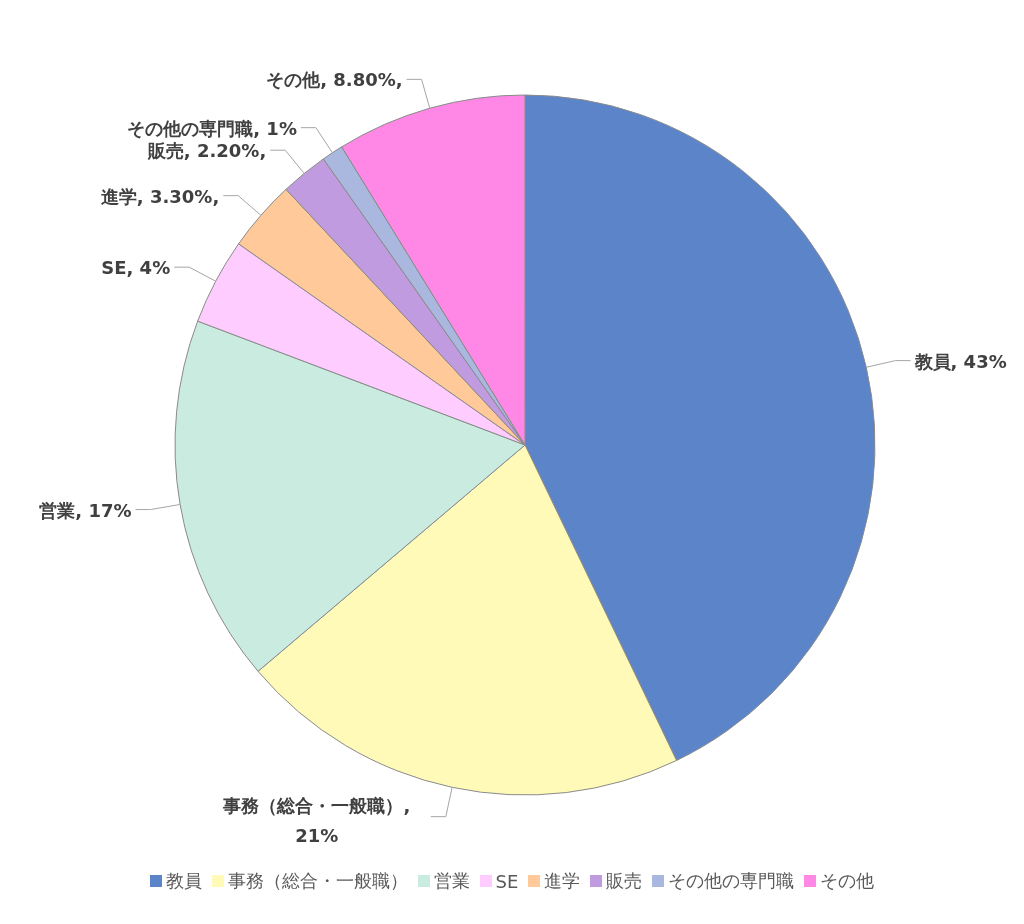  Describe the element at coordinates (160, 196) in the screenshot. I see `data-label: 進学, 3.30%,` at that location.